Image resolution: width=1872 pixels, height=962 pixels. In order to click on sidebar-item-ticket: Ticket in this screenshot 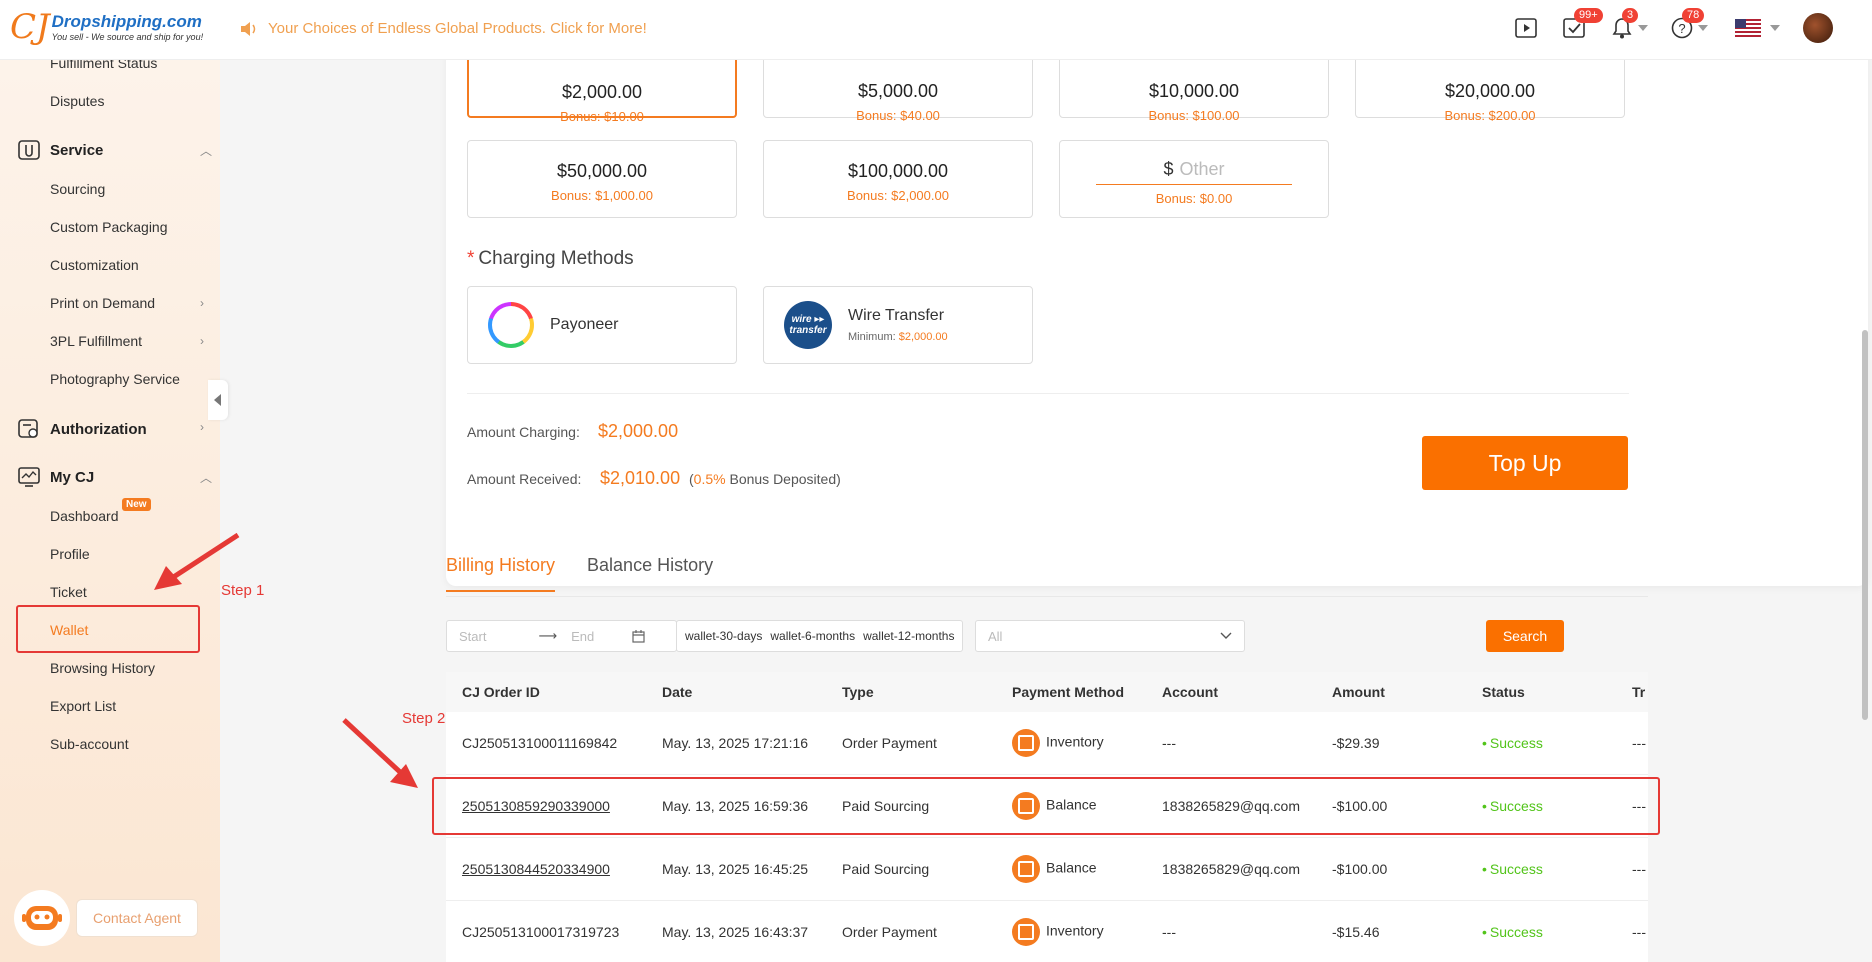, I will do `click(68, 592)`.